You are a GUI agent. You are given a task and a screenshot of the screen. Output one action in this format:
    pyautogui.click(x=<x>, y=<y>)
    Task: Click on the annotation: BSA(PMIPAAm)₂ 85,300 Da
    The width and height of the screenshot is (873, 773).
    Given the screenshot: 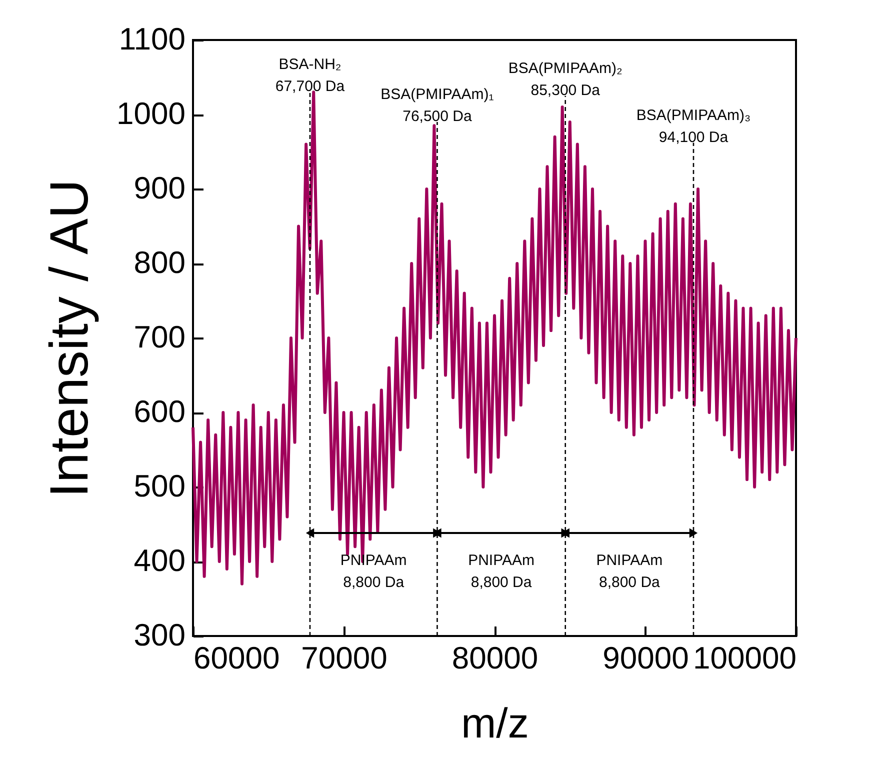 What is the action you would take?
    pyautogui.click(x=565, y=79)
    